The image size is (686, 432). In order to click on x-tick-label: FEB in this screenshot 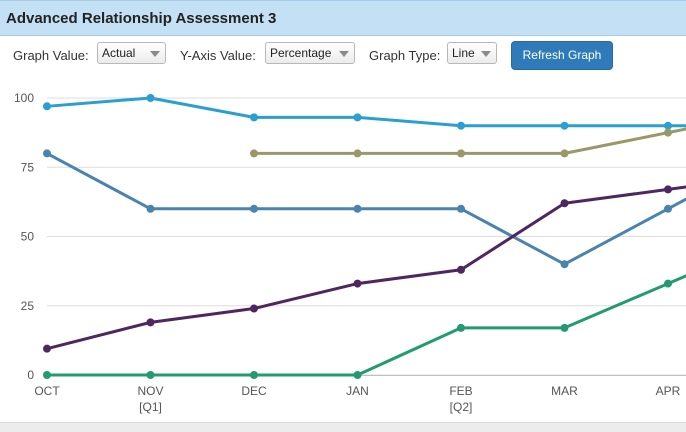, I will do `click(460, 391)`.